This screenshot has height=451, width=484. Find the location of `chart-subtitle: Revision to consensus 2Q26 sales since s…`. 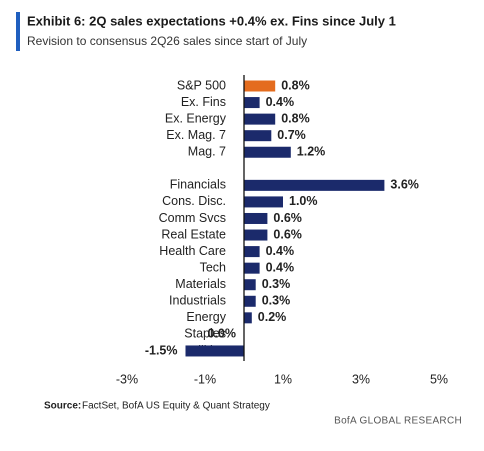

chart-subtitle: Revision to consensus 2Q26 sales since s… is located at coordinates (167, 41).